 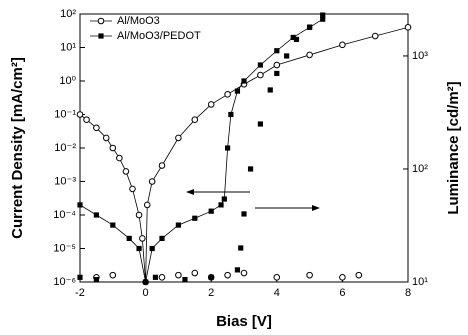 I want to click on y-axis-label: Current Density [mA/cm²], so click(x=17, y=148).